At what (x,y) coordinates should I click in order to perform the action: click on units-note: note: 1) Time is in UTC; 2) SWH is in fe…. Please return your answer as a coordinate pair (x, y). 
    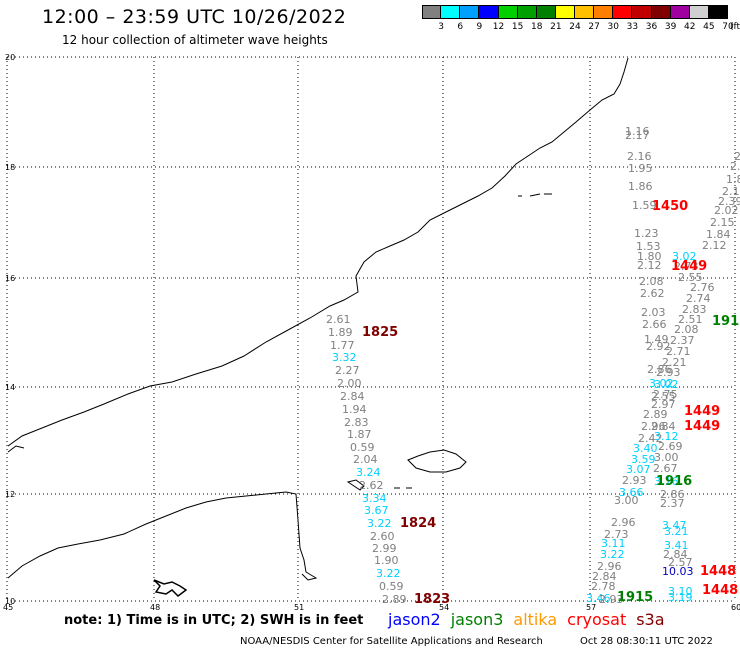
    Looking at the image, I should click on (214, 620).